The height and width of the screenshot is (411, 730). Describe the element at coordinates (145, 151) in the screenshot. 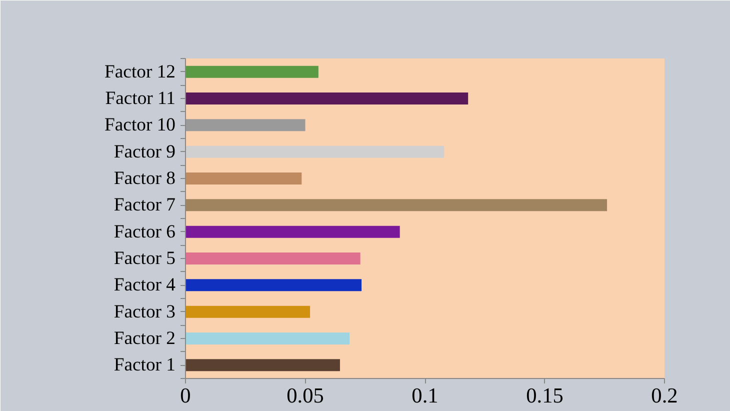

I see `y-tick-label: Factor 9` at that location.